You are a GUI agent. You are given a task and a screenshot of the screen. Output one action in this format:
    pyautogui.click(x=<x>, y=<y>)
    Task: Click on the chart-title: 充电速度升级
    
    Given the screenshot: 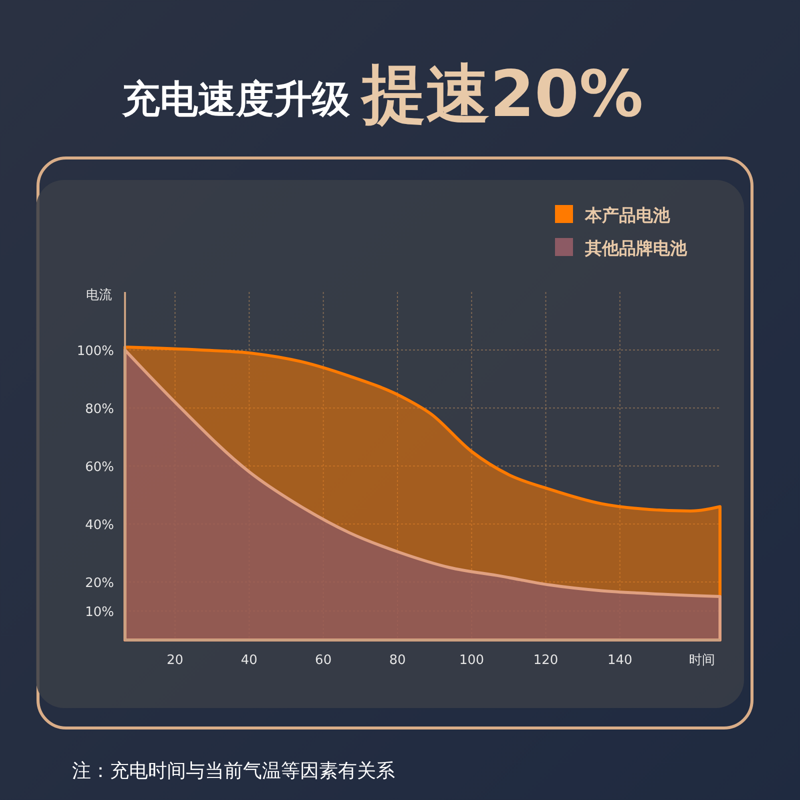 What is the action you would take?
    pyautogui.click(x=236, y=99)
    